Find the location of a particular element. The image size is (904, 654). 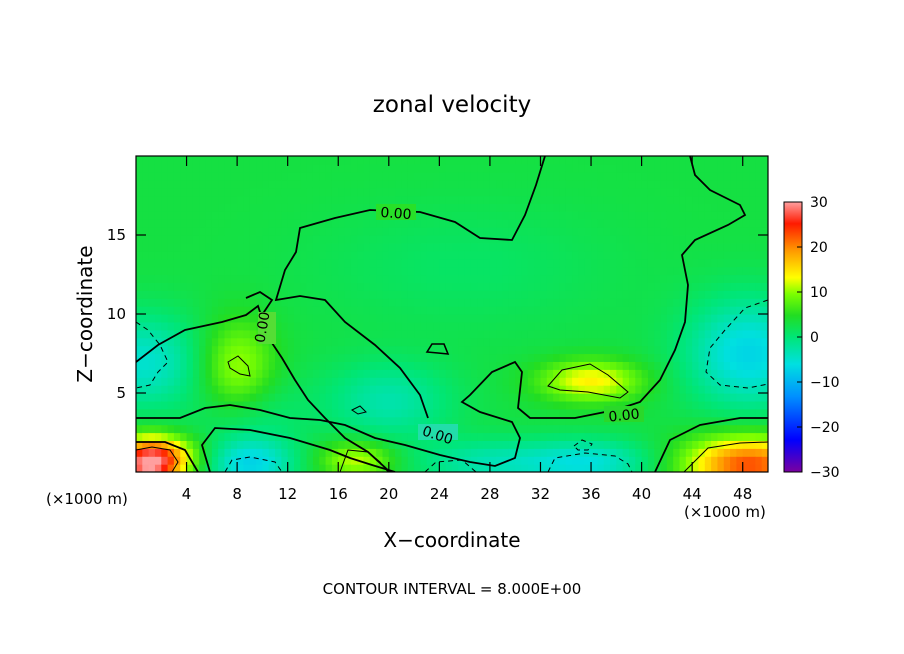

colorbar-tick-label: 0 is located at coordinates (814, 338).